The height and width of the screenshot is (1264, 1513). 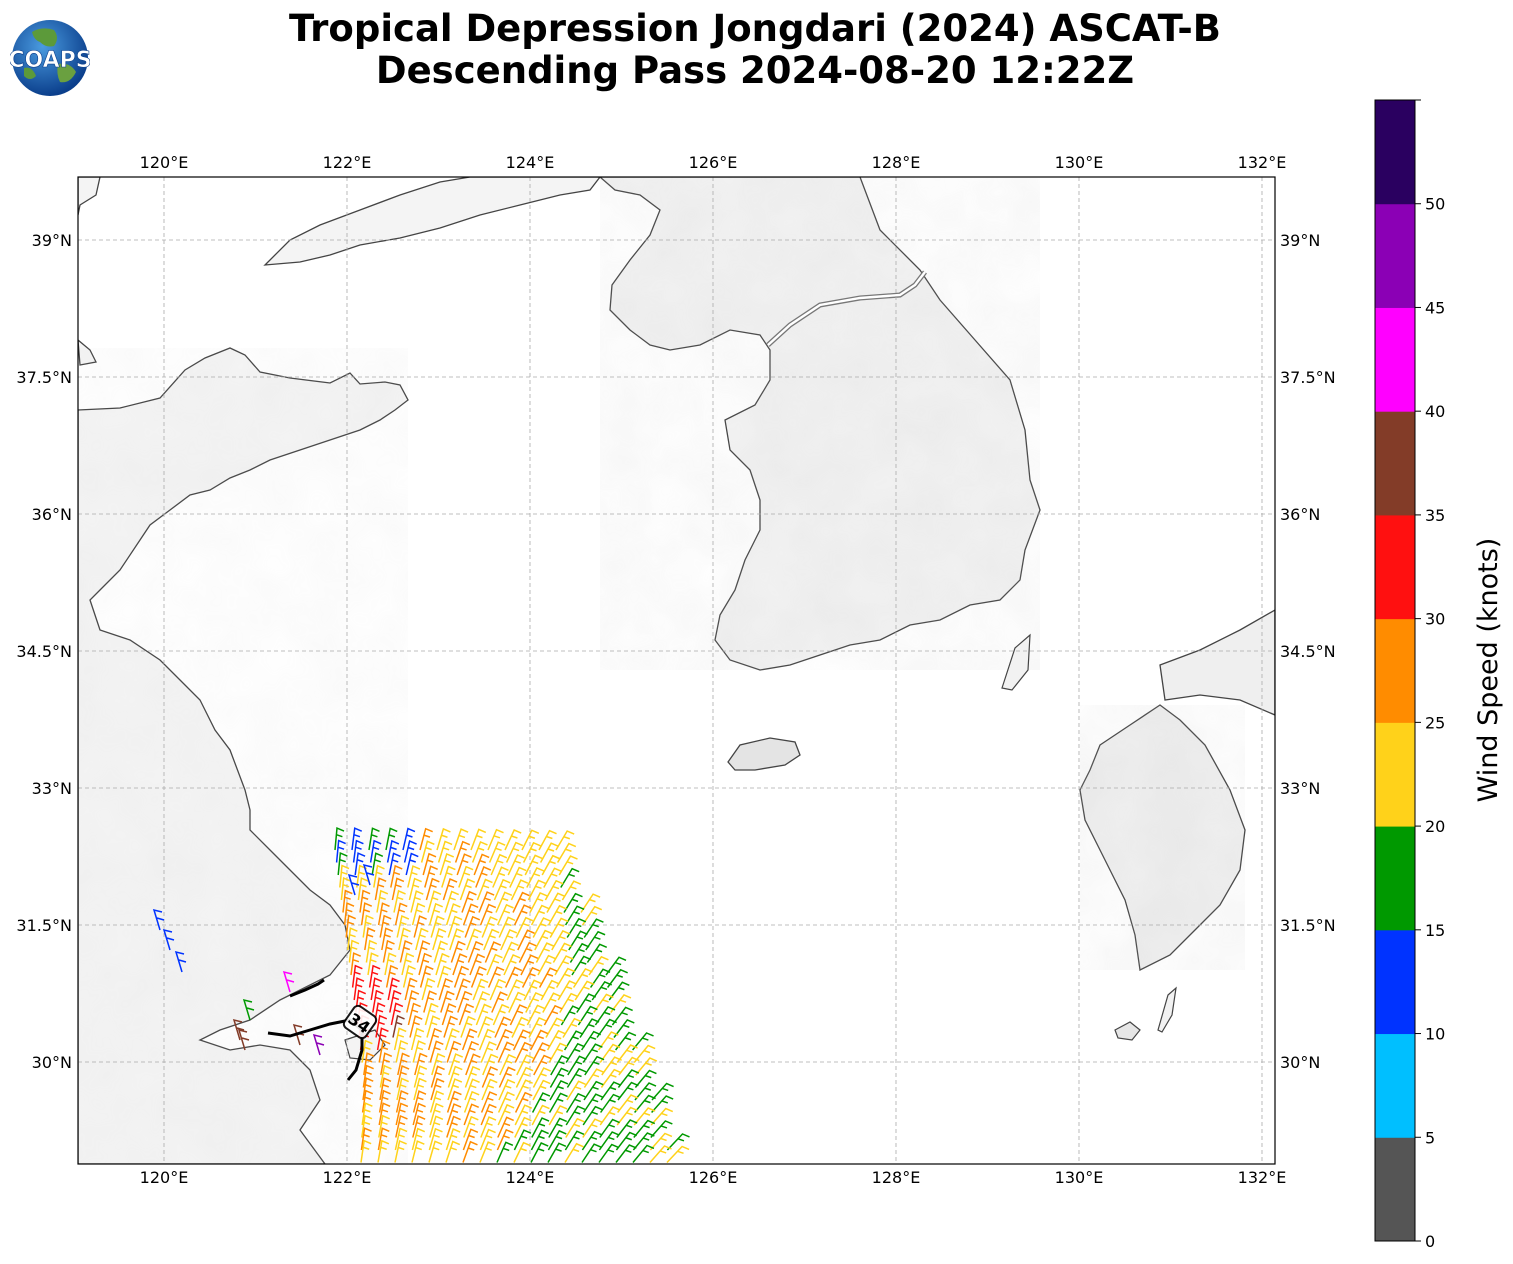 I want to click on colorbar-tick-label: 40, so click(x=1435, y=411).